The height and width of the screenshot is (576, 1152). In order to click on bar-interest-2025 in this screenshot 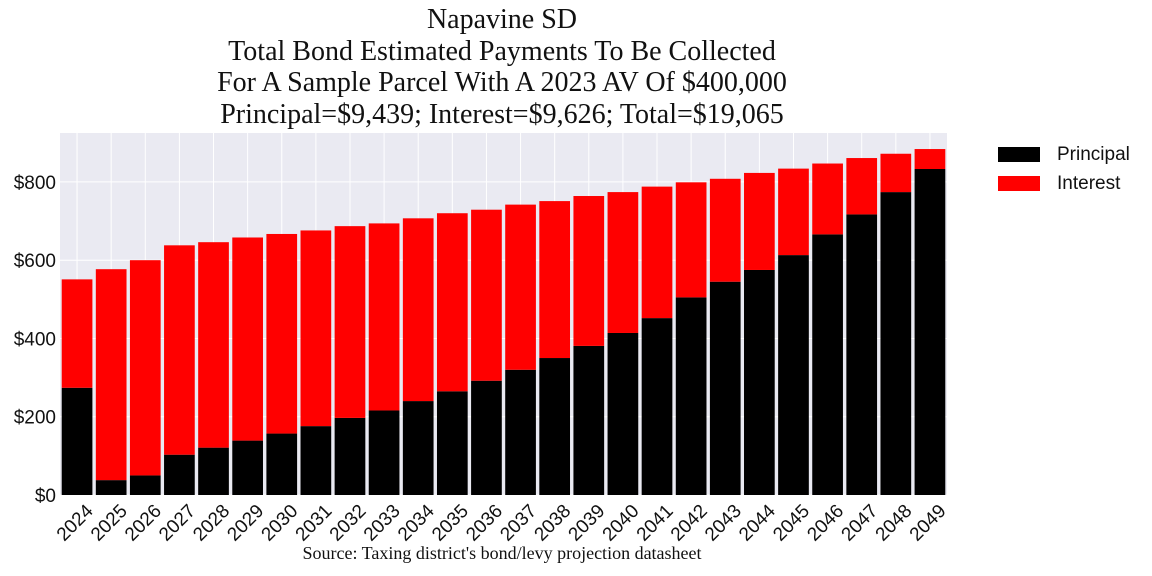, I will do `click(111, 375)`.